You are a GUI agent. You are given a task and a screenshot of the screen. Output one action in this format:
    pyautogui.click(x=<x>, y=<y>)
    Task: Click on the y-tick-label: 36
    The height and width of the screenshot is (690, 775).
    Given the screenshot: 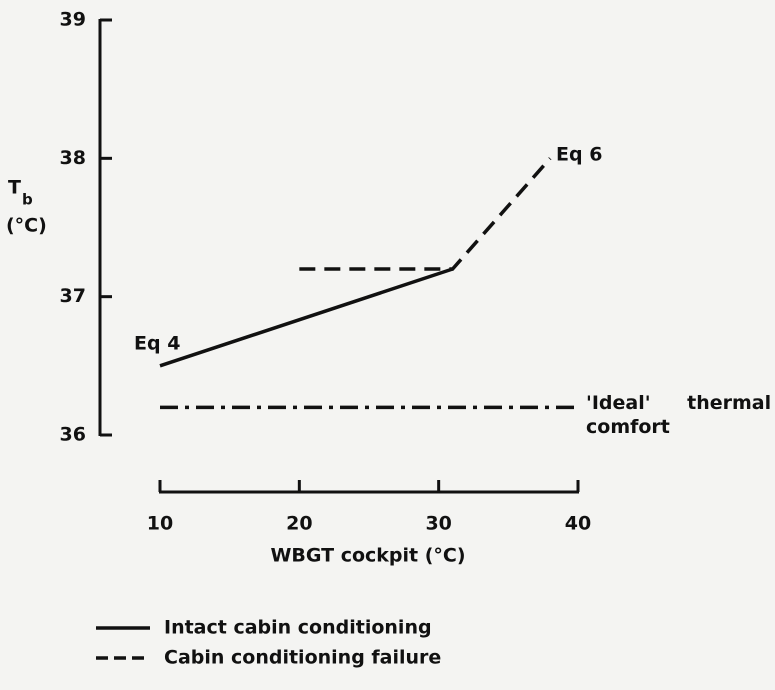 What is the action you would take?
    pyautogui.click(x=73, y=435)
    